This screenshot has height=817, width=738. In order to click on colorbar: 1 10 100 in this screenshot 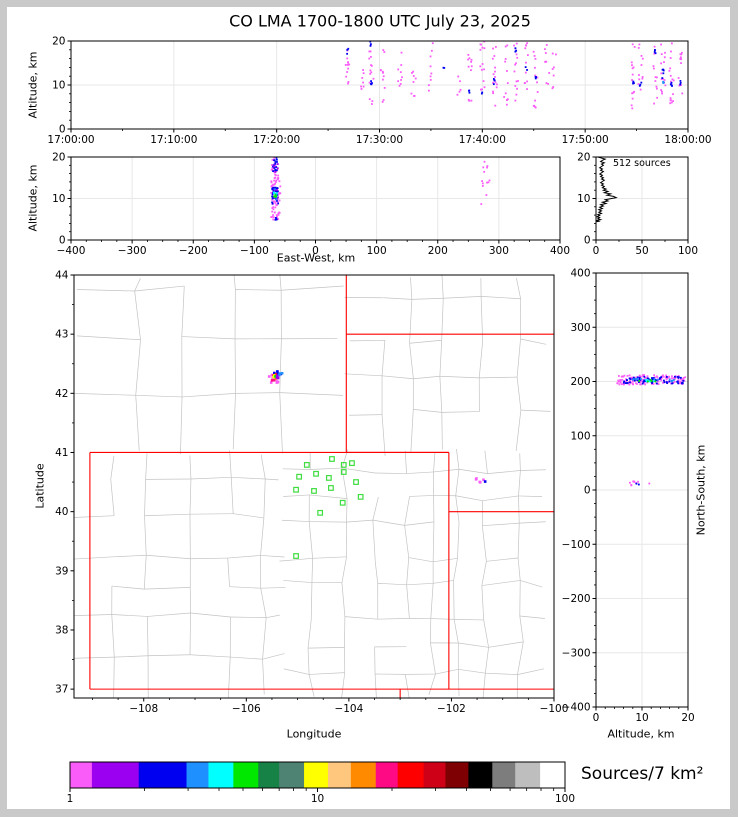, I will do `click(321, 783)`.